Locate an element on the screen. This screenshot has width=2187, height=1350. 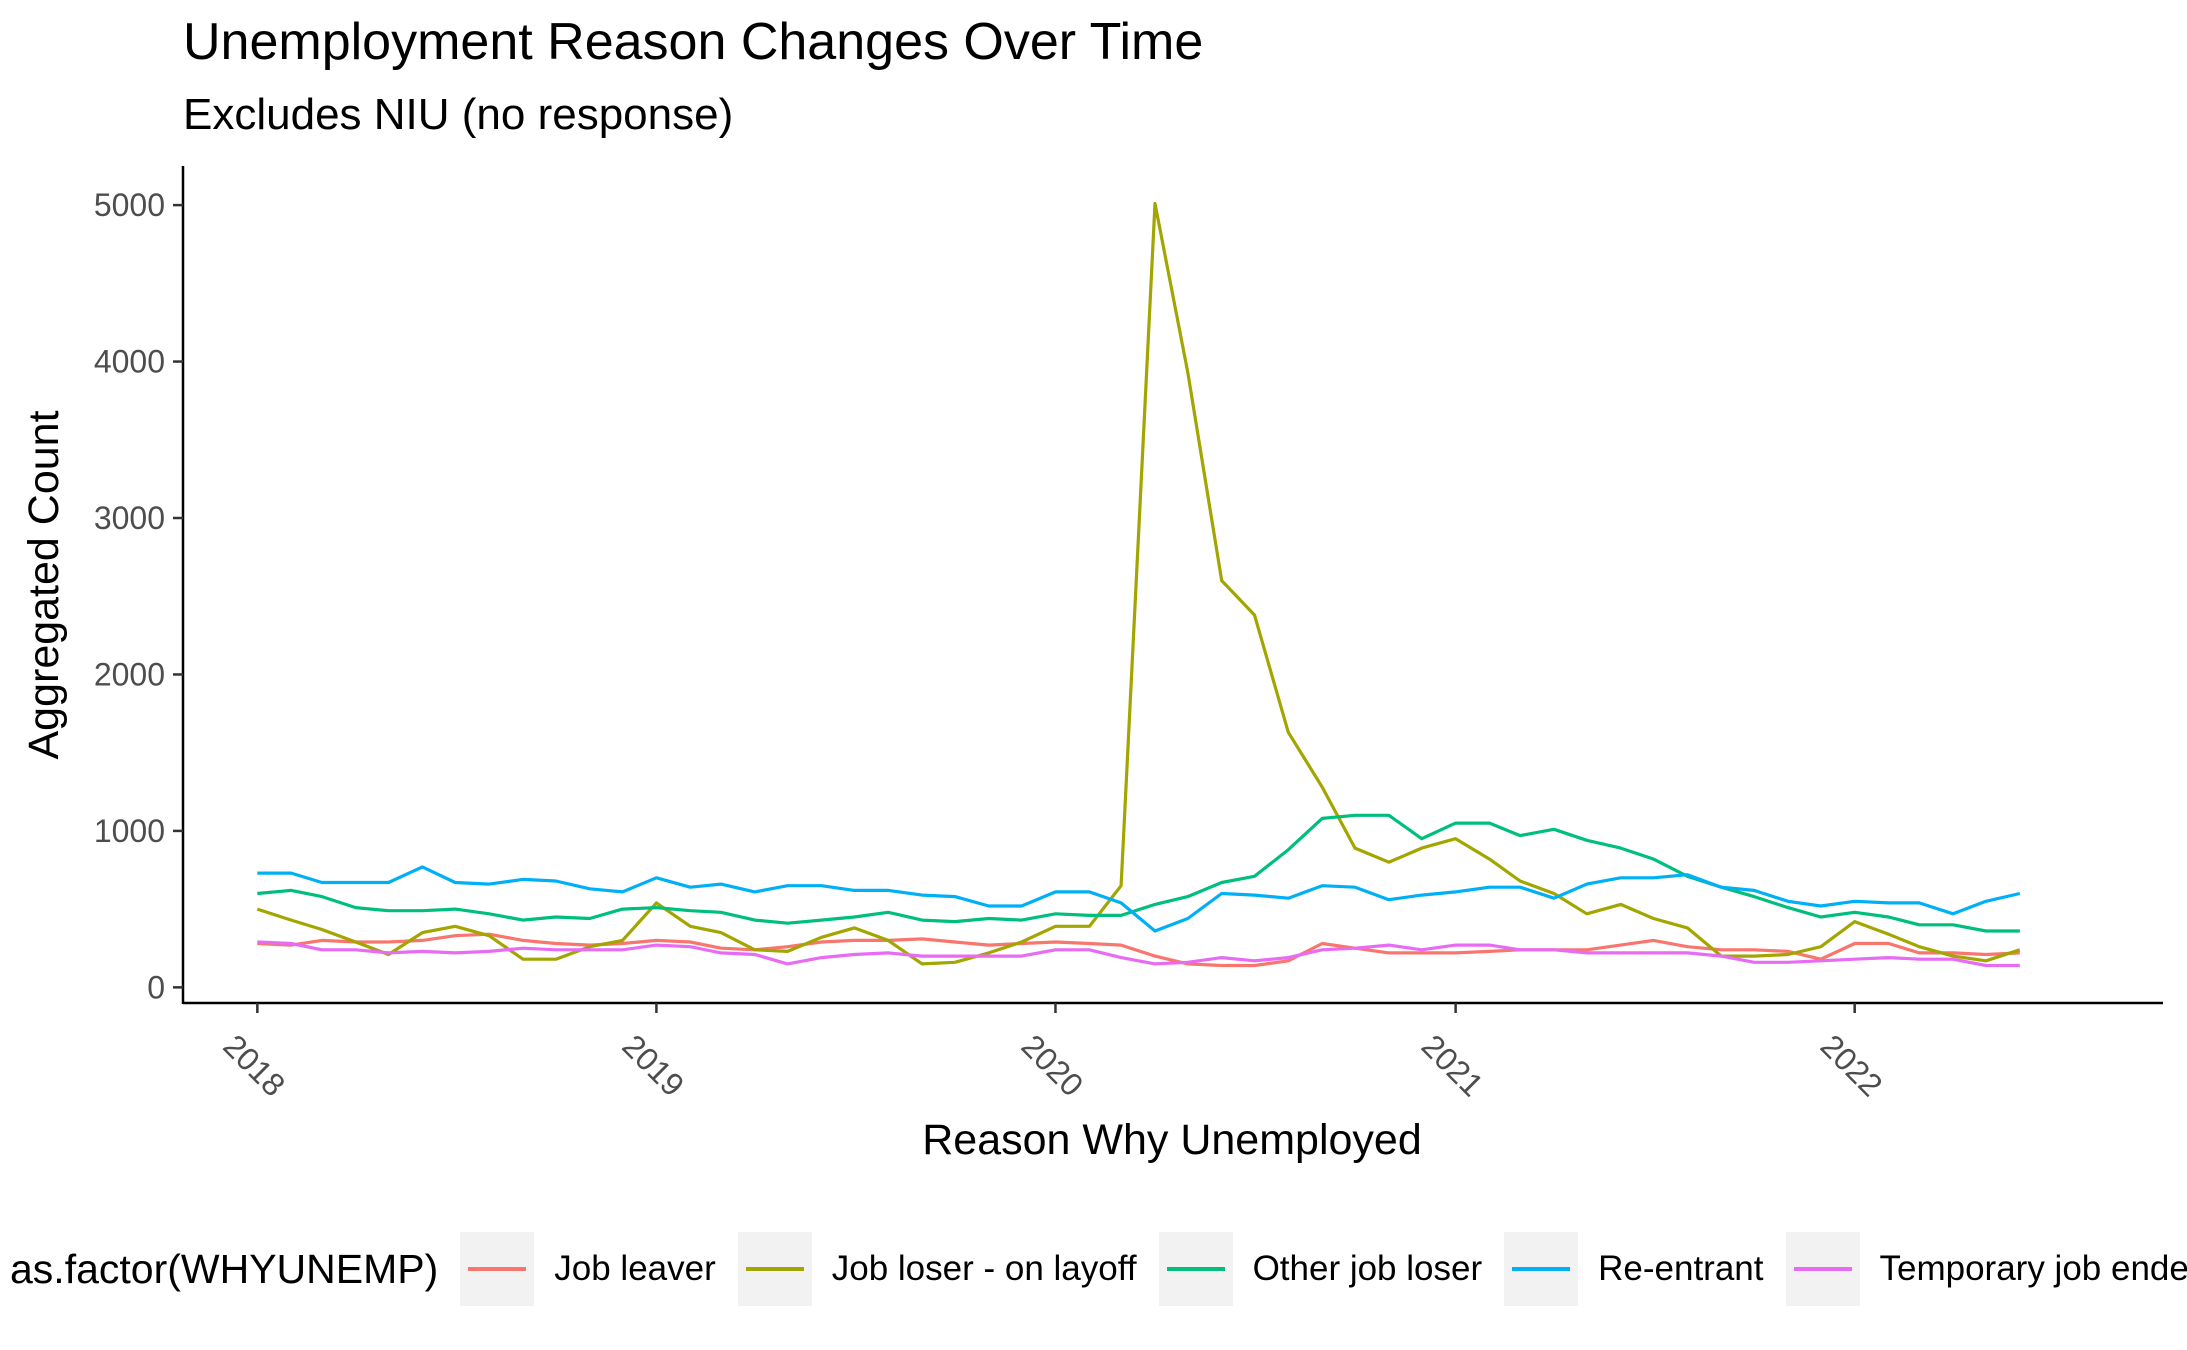
legend-title: as.factor(WHYUNEMP) is located at coordinates (224, 1268).